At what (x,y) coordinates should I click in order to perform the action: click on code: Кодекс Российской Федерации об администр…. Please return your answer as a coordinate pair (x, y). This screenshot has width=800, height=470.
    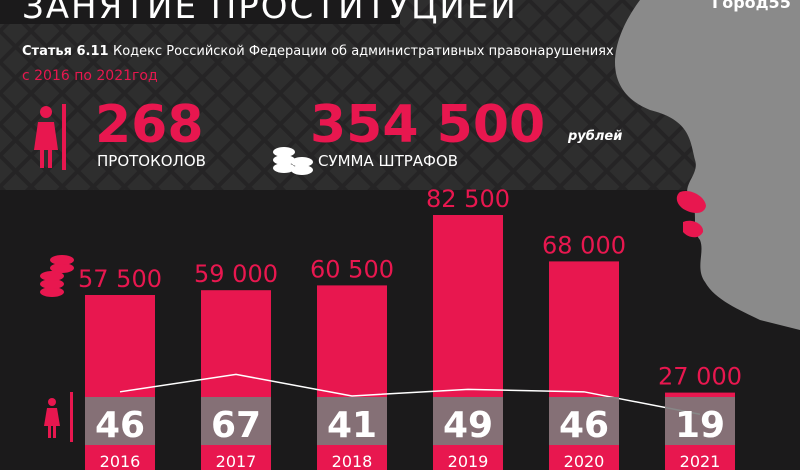
    Looking at the image, I should click on (363, 51).